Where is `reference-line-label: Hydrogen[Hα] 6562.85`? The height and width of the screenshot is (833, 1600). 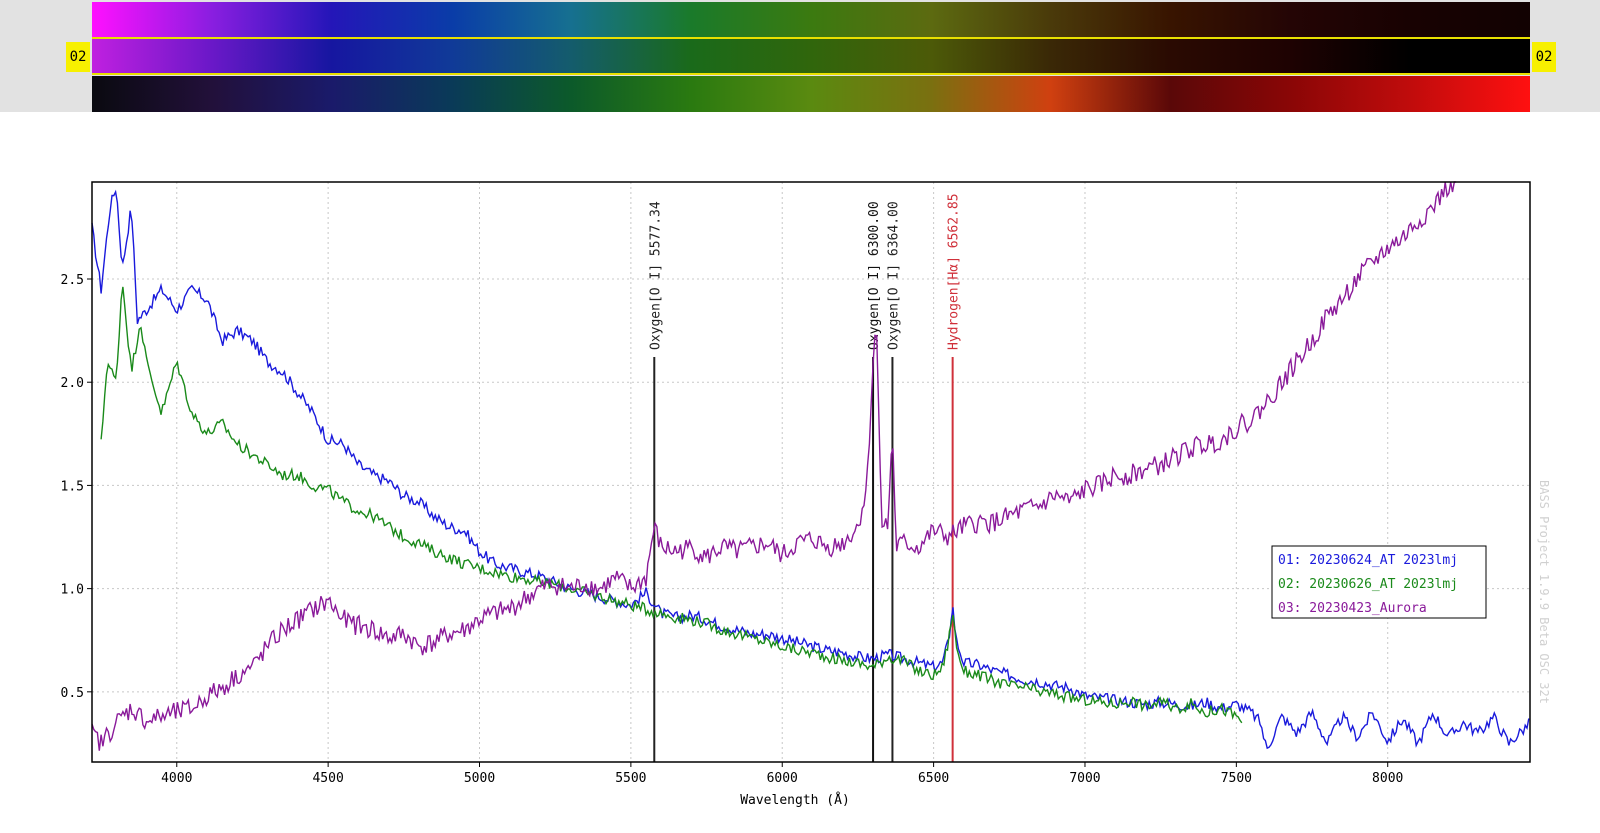 reference-line-label: Hydrogen[Hα] 6562.85 is located at coordinates (954, 271).